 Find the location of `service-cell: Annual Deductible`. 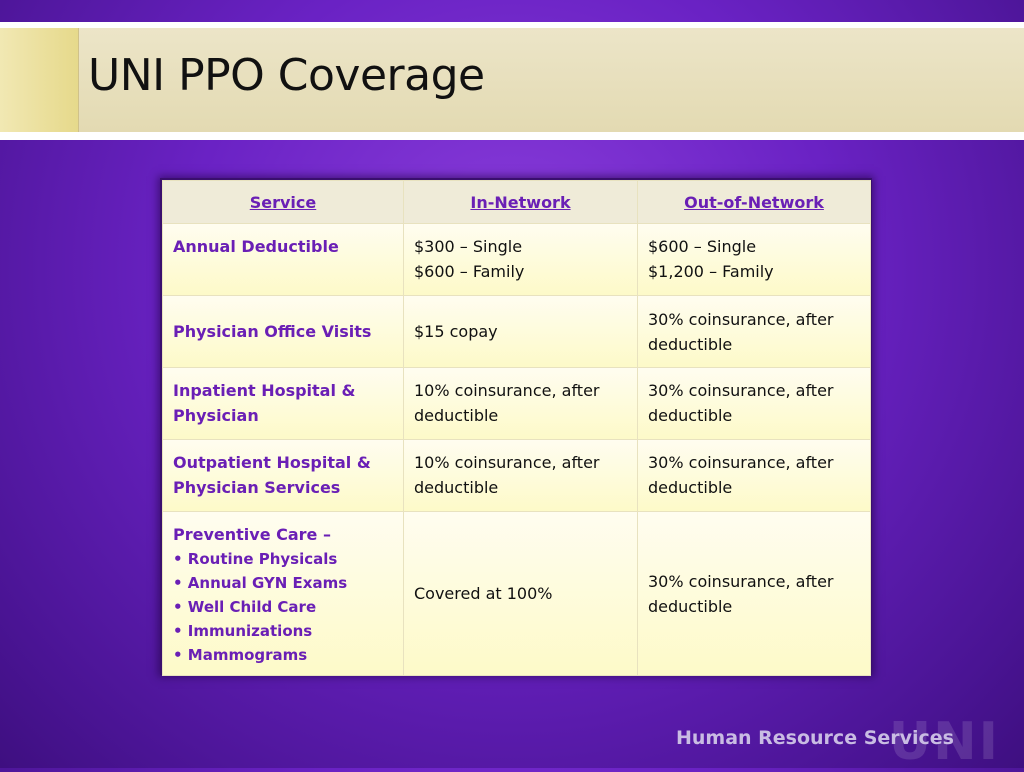

service-cell: Annual Deductible is located at coordinates (283, 259).